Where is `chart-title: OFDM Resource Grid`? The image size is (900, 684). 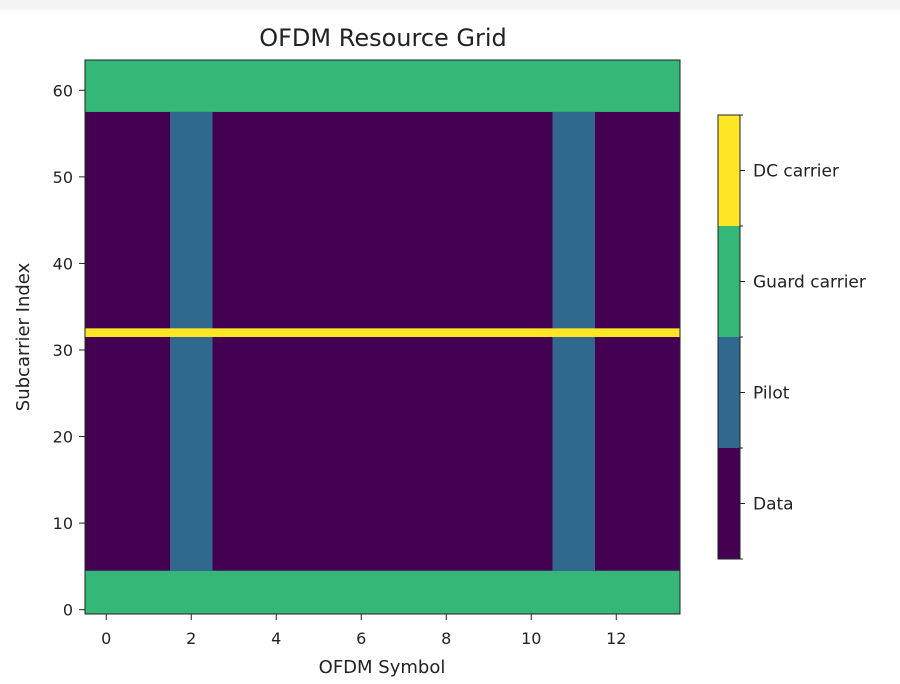 chart-title: OFDM Resource Grid is located at coordinates (383, 38).